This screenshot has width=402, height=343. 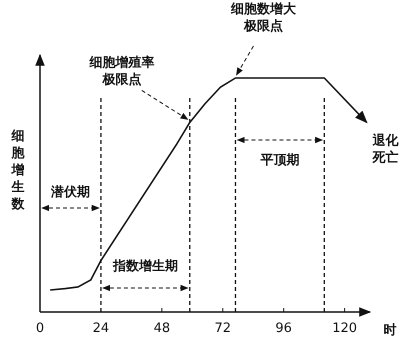 What do you see at coordinates (101, 328) in the screenshot?
I see `x-tick-label: 24` at bounding box center [101, 328].